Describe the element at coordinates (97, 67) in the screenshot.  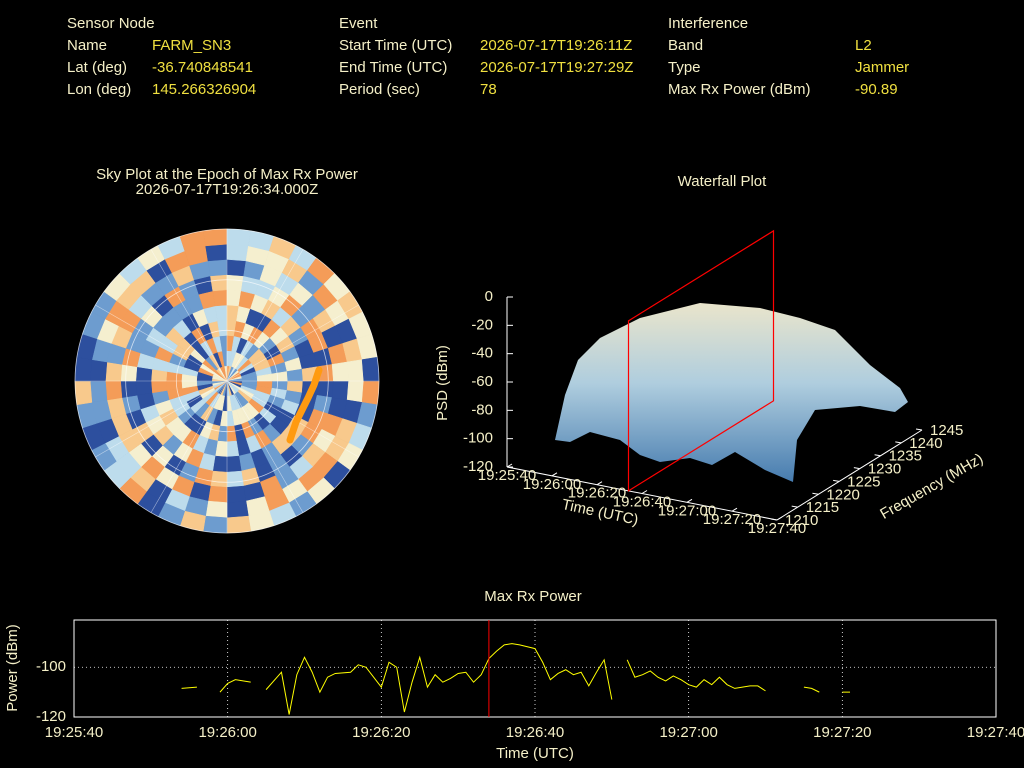
I see `field-label: Lat (deg)` at that location.